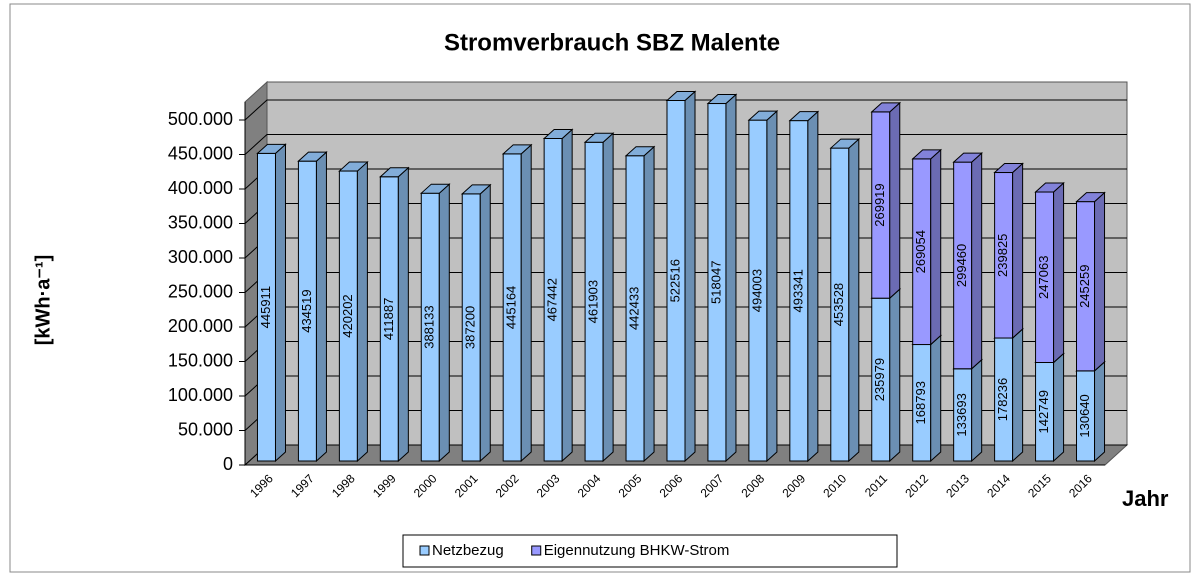  Describe the element at coordinates (200, 326) in the screenshot. I see `y-tick-label: 200.000` at that location.